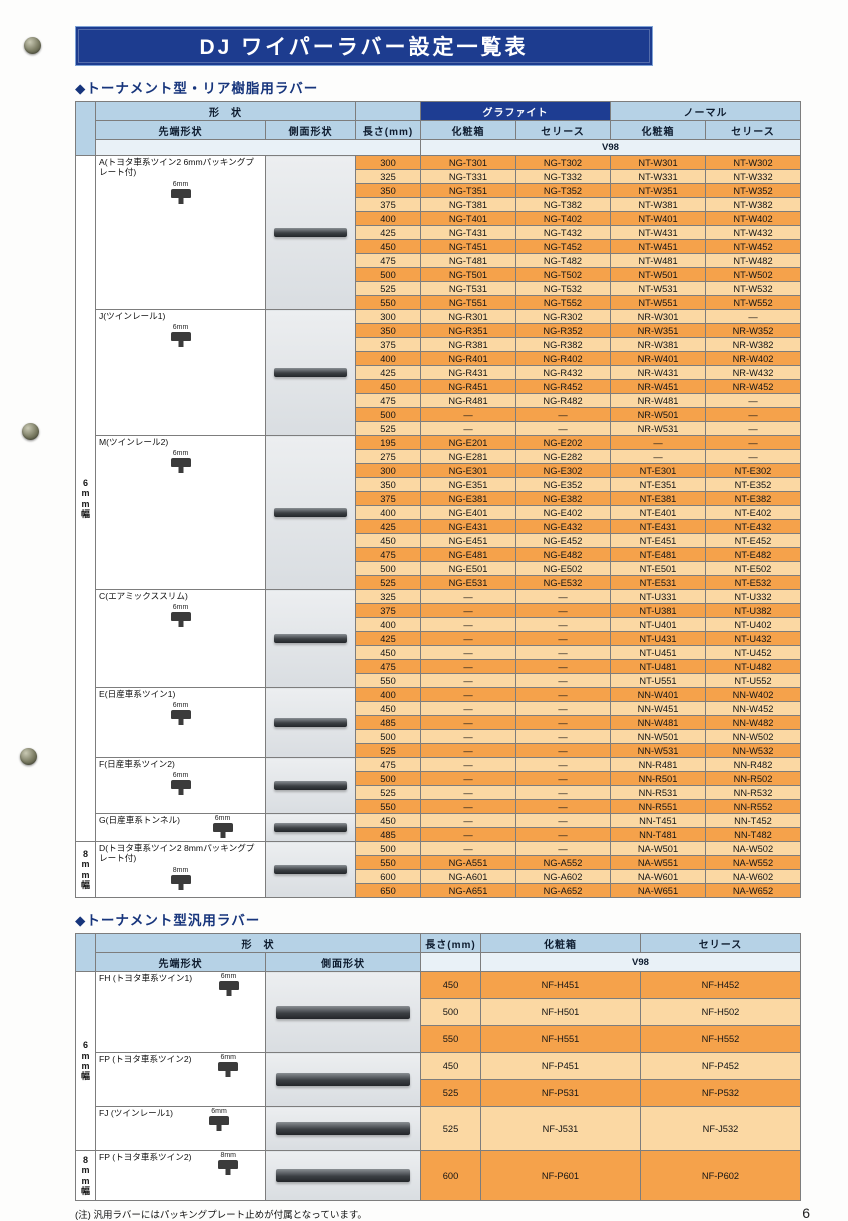 The image size is (848, 1221). I want to click on part-code: NT-W352, so click(753, 190).